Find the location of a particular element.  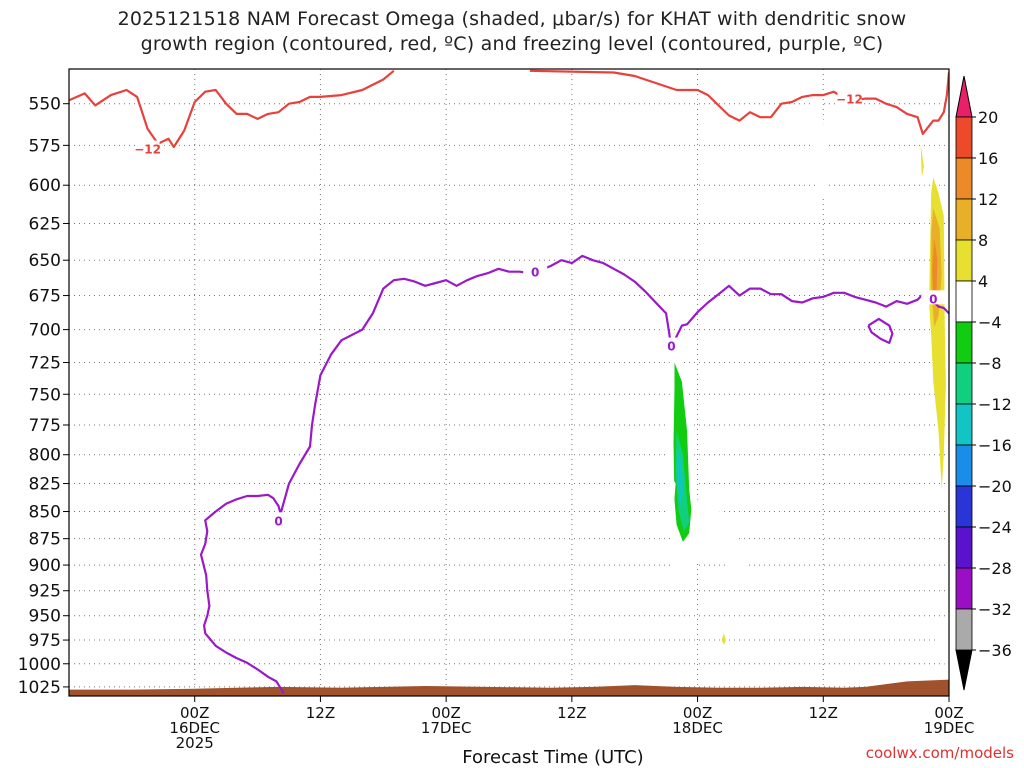

colorbar-label: 4 is located at coordinates (983, 281).